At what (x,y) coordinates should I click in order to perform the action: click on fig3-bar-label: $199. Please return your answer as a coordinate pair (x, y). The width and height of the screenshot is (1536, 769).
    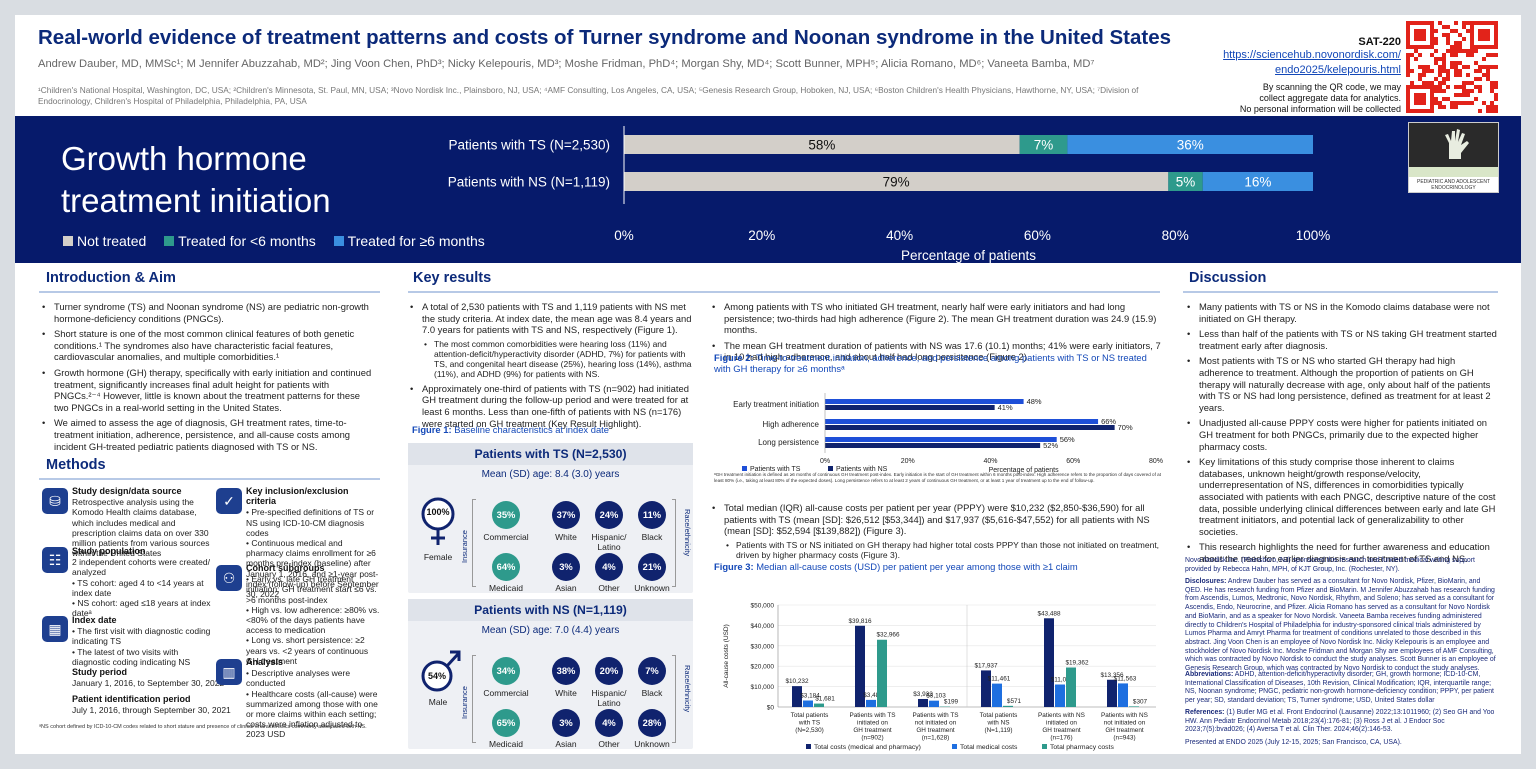
    Looking at the image, I should click on (951, 702).